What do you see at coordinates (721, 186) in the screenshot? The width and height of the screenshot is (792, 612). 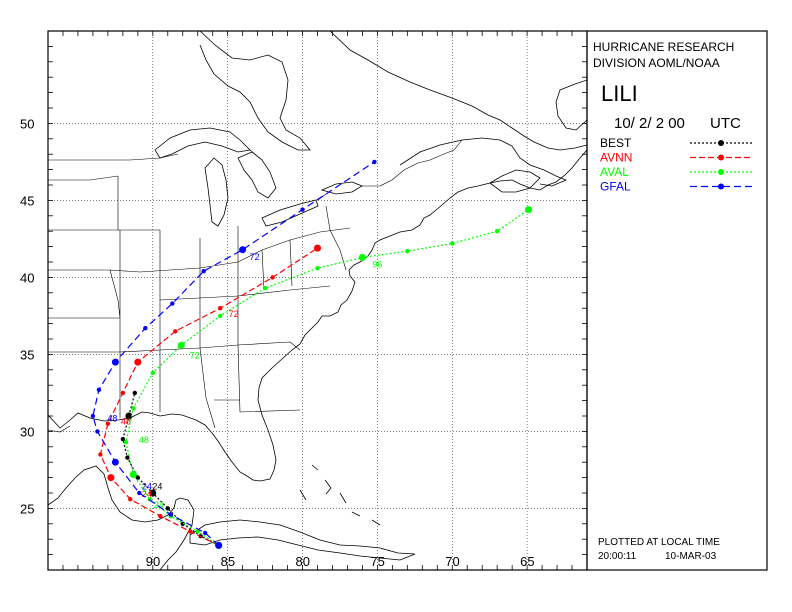 I see `legend-marker-gfal` at bounding box center [721, 186].